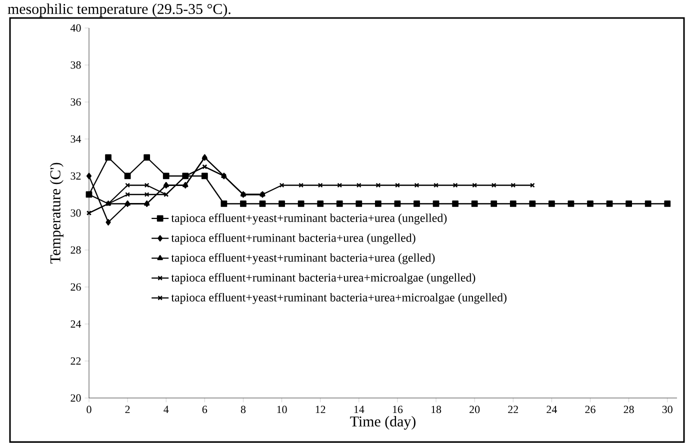 The image size is (688, 443). What do you see at coordinates (338, 298) in the screenshot?
I see `legend-label: tapioca effluent+yeast+ruminant bacteria+urea+microalgae (ungelled)` at bounding box center [338, 298].